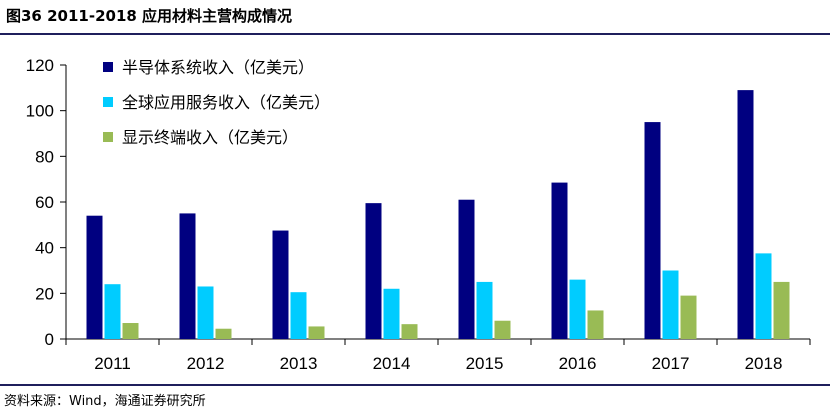 Image resolution: width=830 pixels, height=411 pixels. Describe the element at coordinates (108, 67) in the screenshot. I see `legend-swatch-semiconductor` at that location.